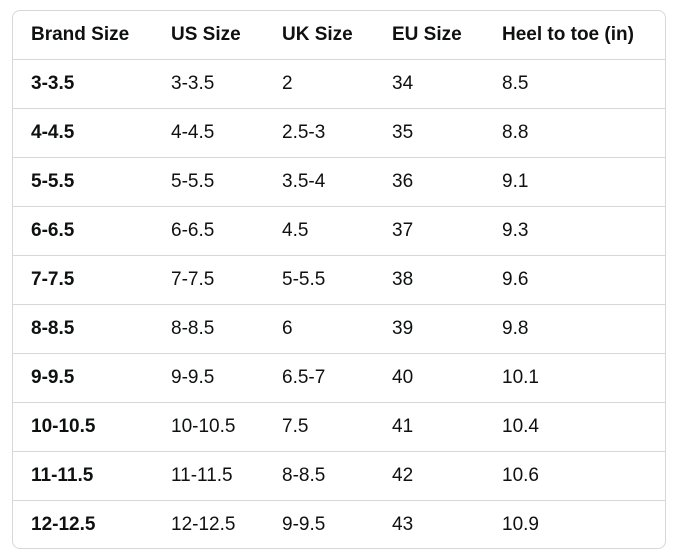 The image size is (687, 552). What do you see at coordinates (319, 132) in the screenshot?
I see `table-cell: 2.5-3` at bounding box center [319, 132].